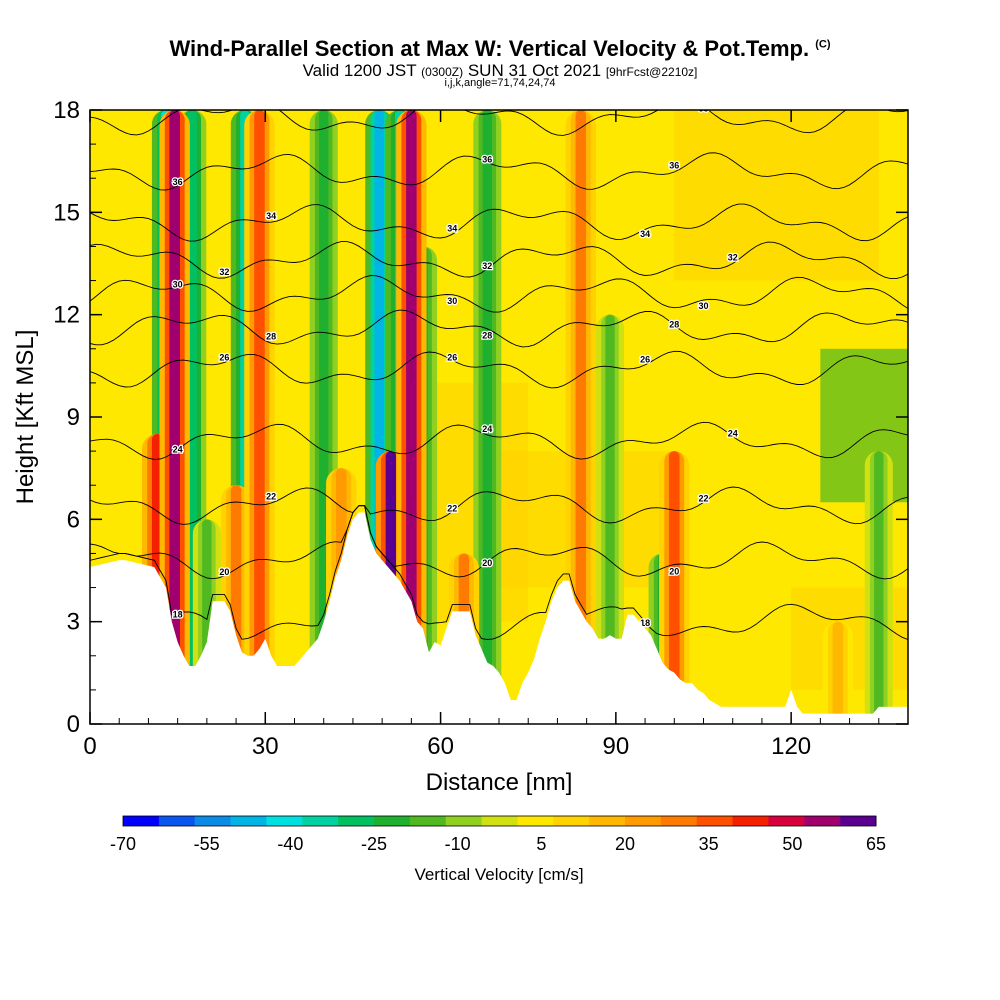  Describe the element at coordinates (123, 844) in the screenshot. I see `colorbar-tick-label: -70` at that location.